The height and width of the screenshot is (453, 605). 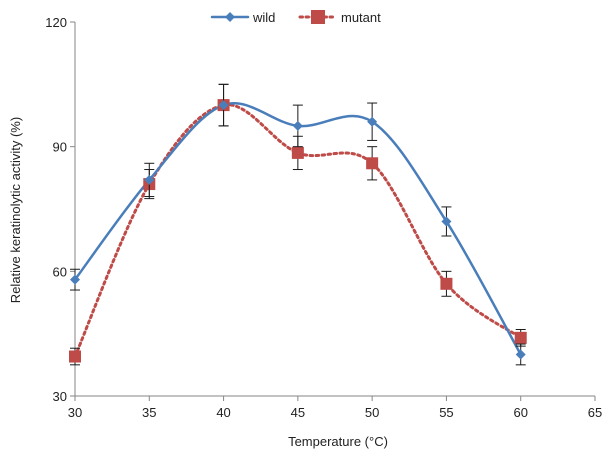 What do you see at coordinates (372, 412) in the screenshot?
I see `x-tick-label: 50` at bounding box center [372, 412].